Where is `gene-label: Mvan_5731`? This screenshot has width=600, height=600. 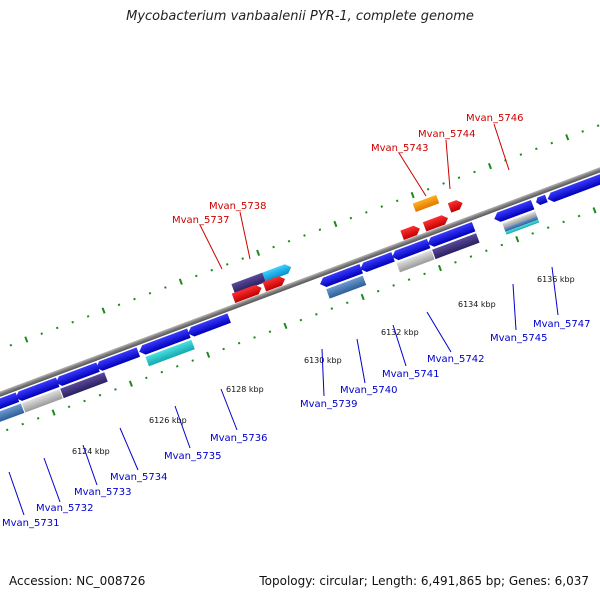
gene-label: Mvan_5731 is located at coordinates (30, 523).